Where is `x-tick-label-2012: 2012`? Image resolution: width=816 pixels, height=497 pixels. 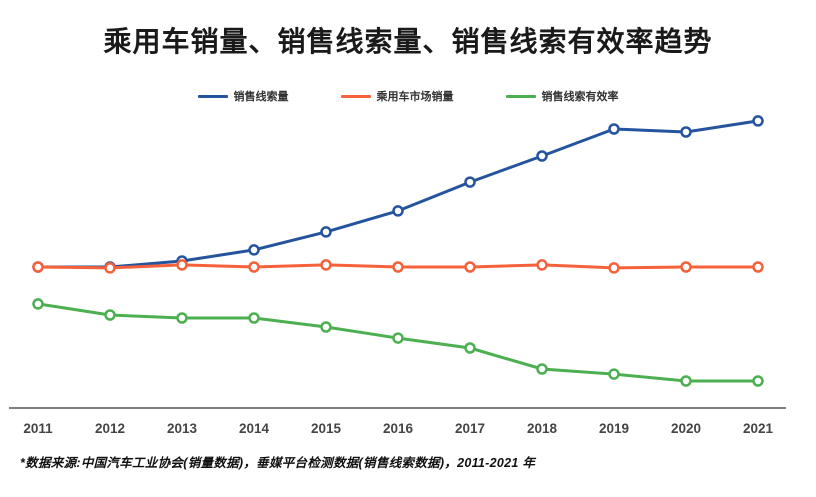
x-tick-label-2012: 2012 is located at coordinates (110, 428).